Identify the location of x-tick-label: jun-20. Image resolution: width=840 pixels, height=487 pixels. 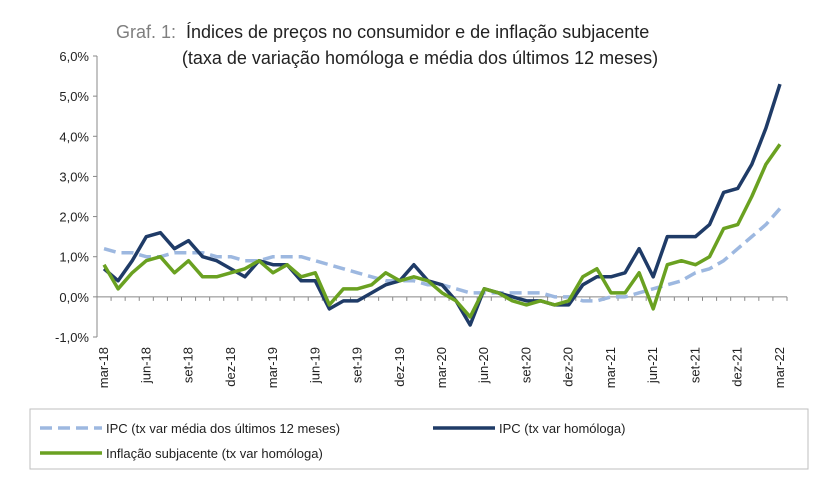
(483, 365).